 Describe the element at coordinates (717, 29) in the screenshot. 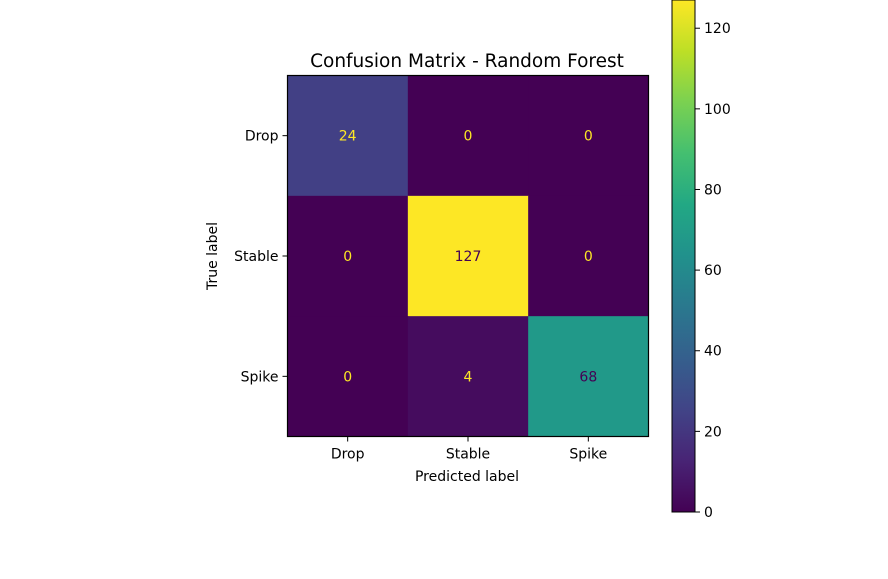

I see `colorbar-tick-label: 120` at that location.